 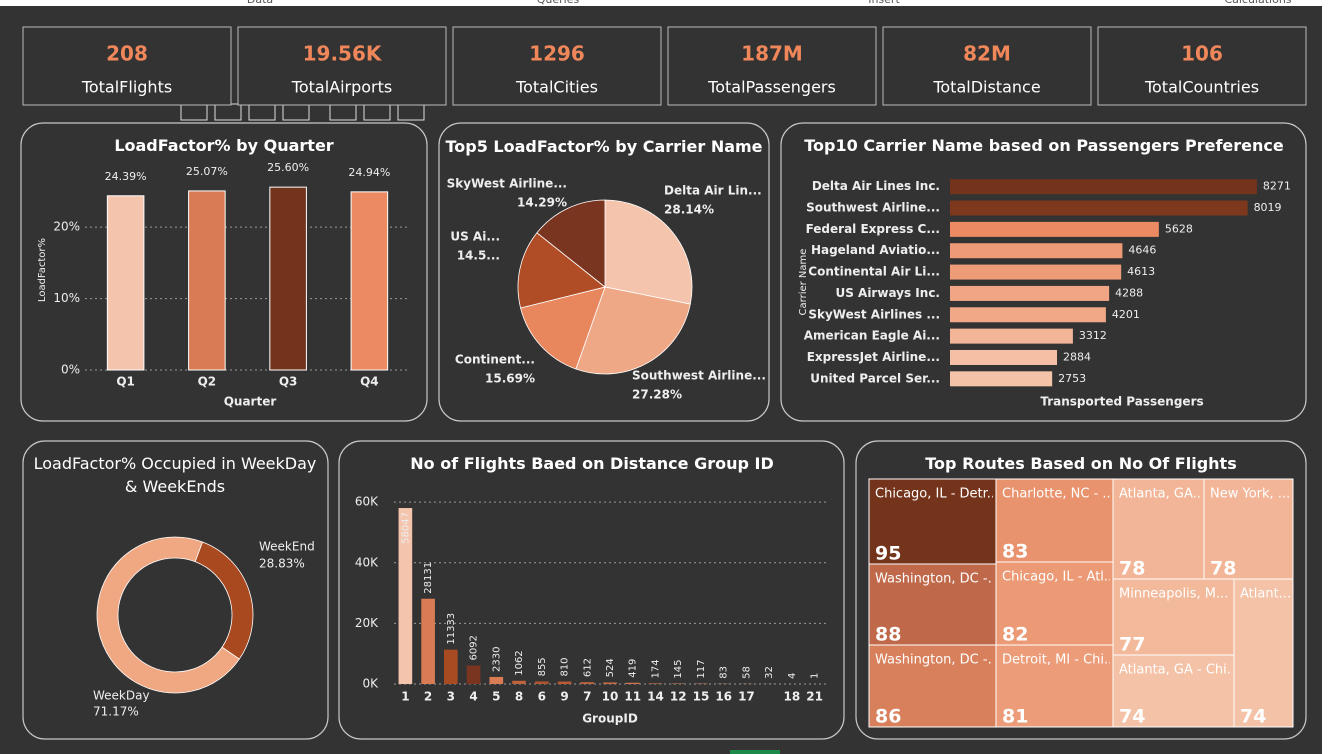 I want to click on data-label: 5628, so click(x=1179, y=228).